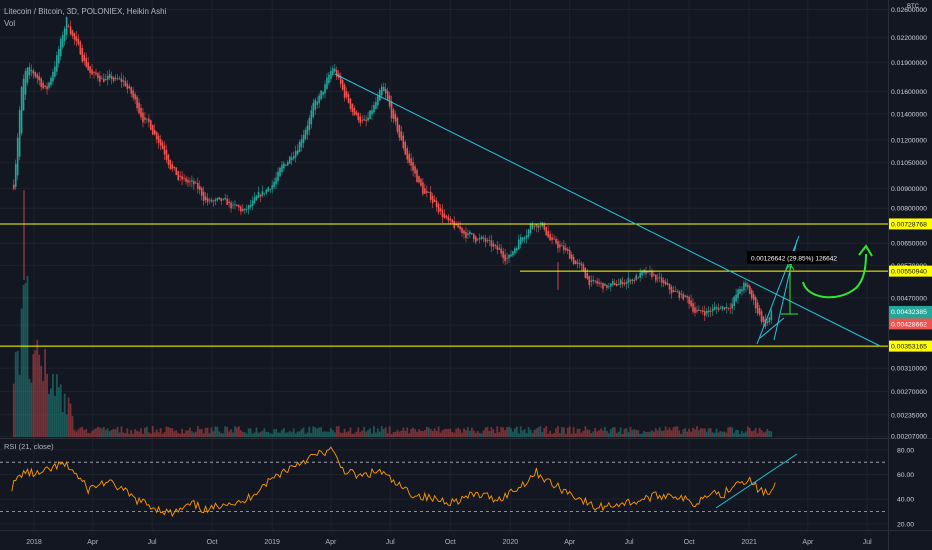 This screenshot has width=932, height=550. I want to click on rsi-line, so click(393, 482).